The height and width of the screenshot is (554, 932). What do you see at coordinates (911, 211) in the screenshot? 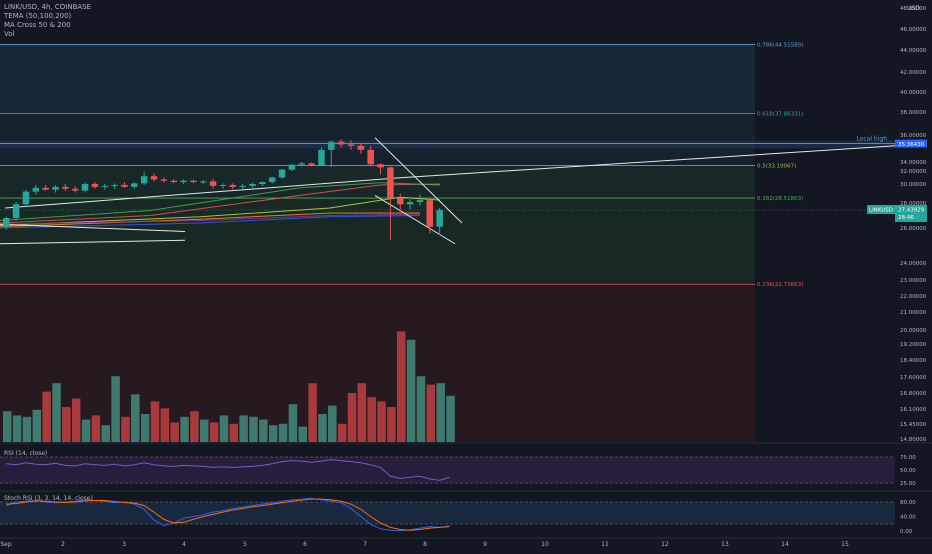
I see `current-price-value: 27.43929` at bounding box center [911, 211].